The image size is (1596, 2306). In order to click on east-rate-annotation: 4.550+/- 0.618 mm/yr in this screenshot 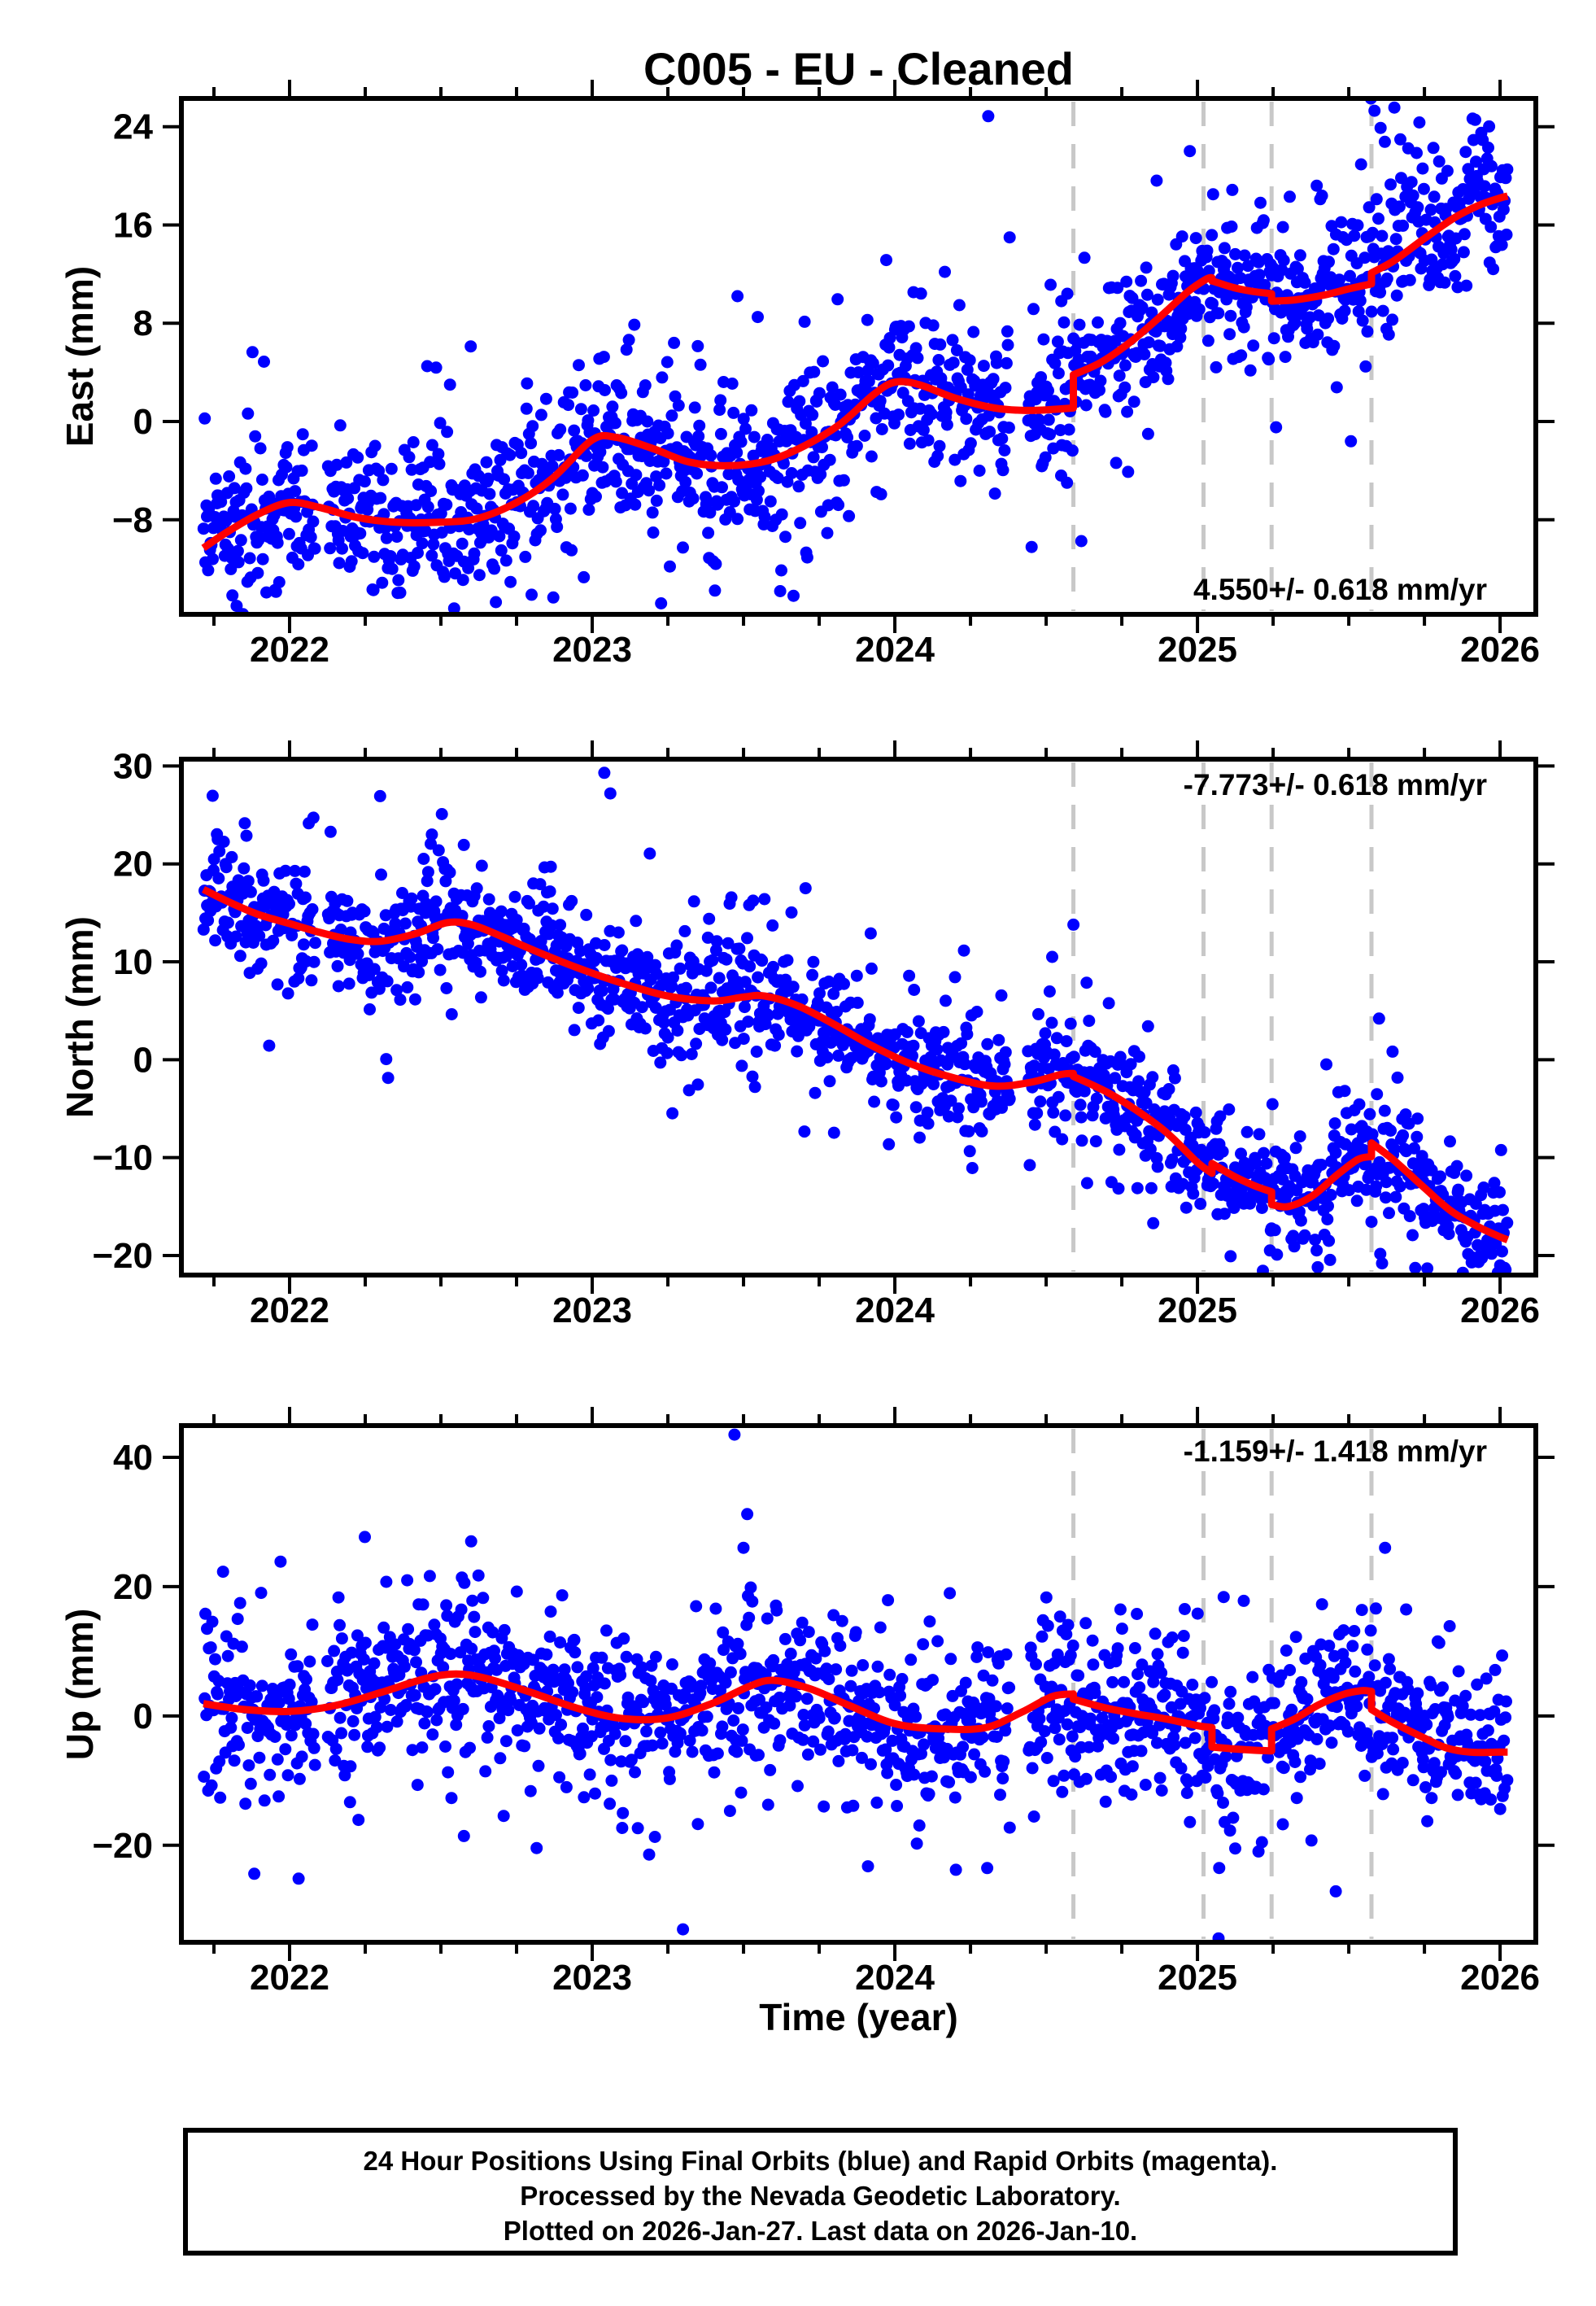, I will do `click(1340, 589)`.